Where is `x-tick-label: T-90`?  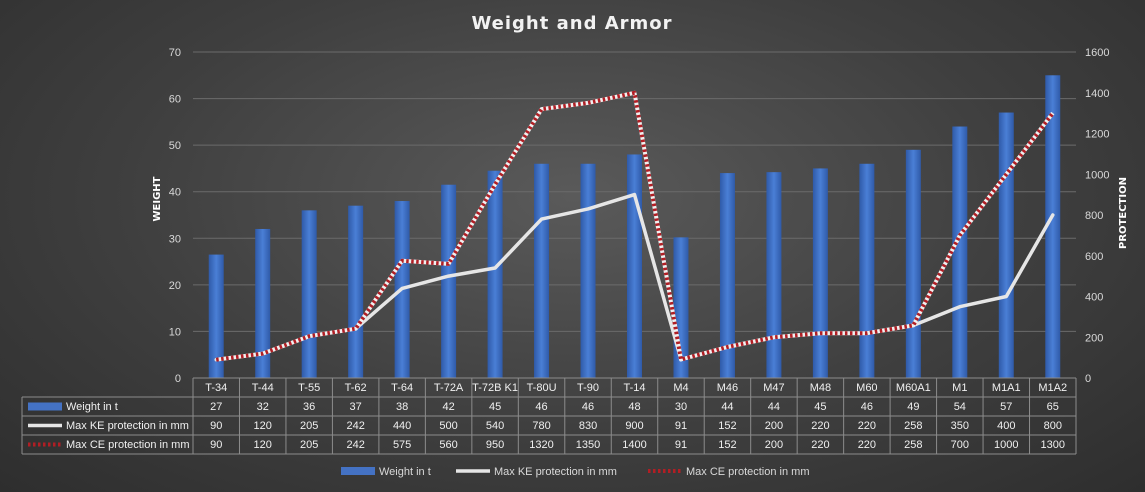
x-tick-label: T-90 is located at coordinates (588, 388).